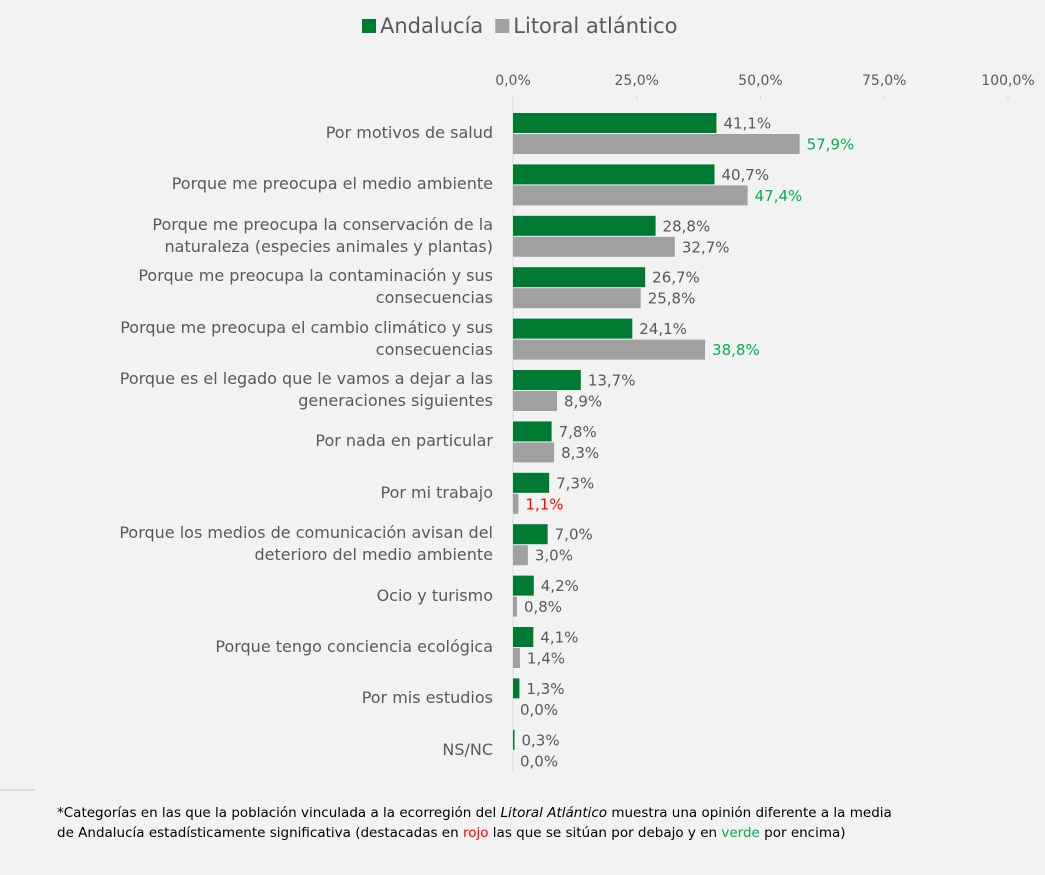 The width and height of the screenshot is (1045, 875). What do you see at coordinates (612, 381) in the screenshot?
I see `value-label: 13,7%` at bounding box center [612, 381].